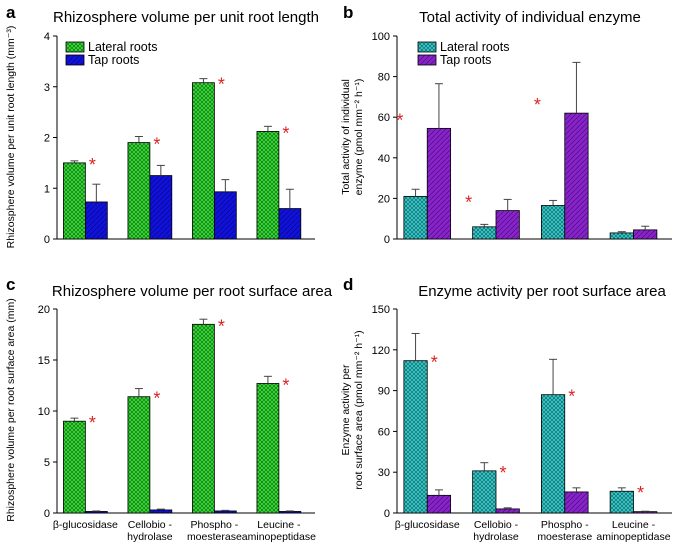 This screenshot has height=548, width=685. Describe the element at coordinates (47, 88) in the screenshot. I see `y-tick-label: 3` at that location.